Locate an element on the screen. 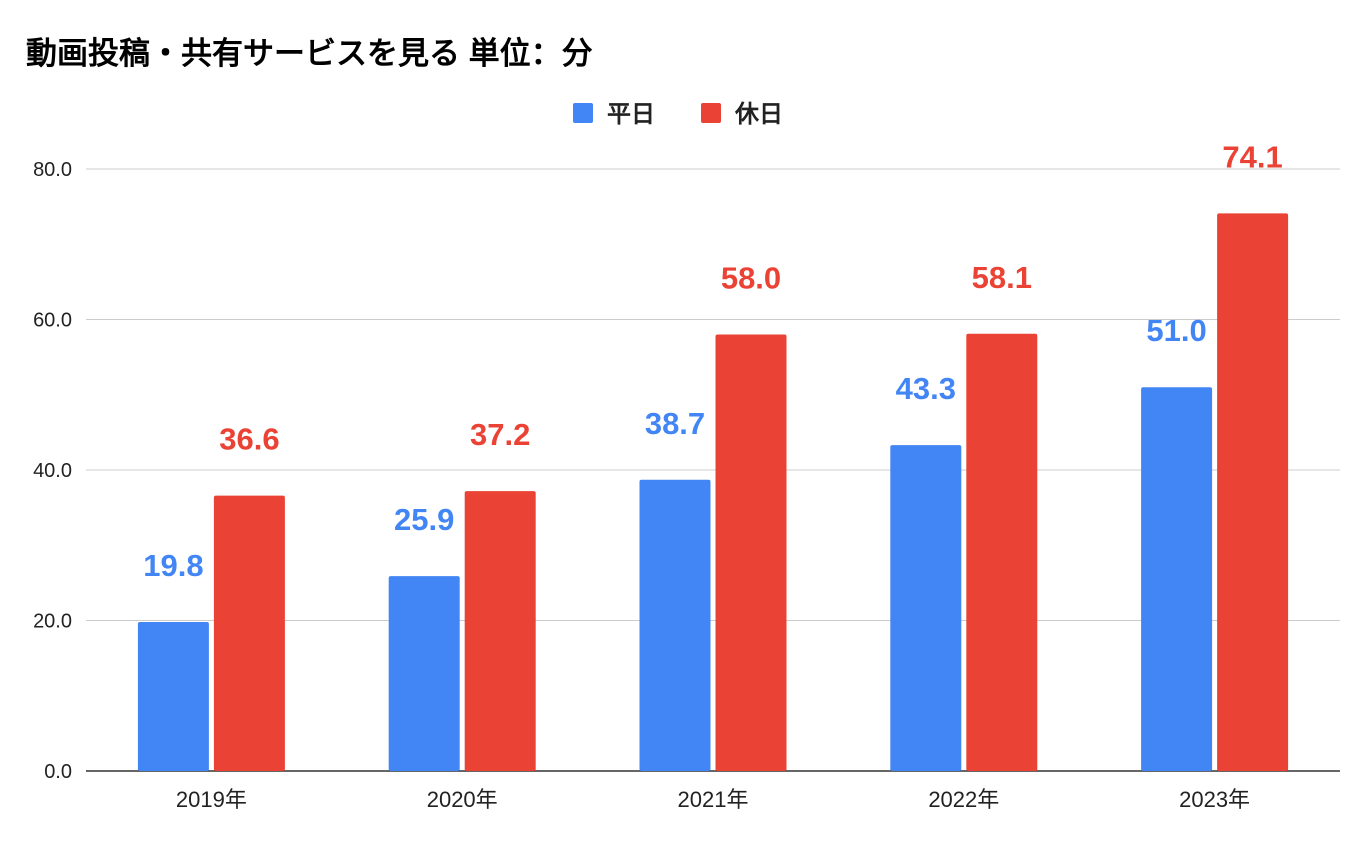 Image resolution: width=1364 pixels, height=842 pixels. legend: 平日 休日 is located at coordinates (678, 114).